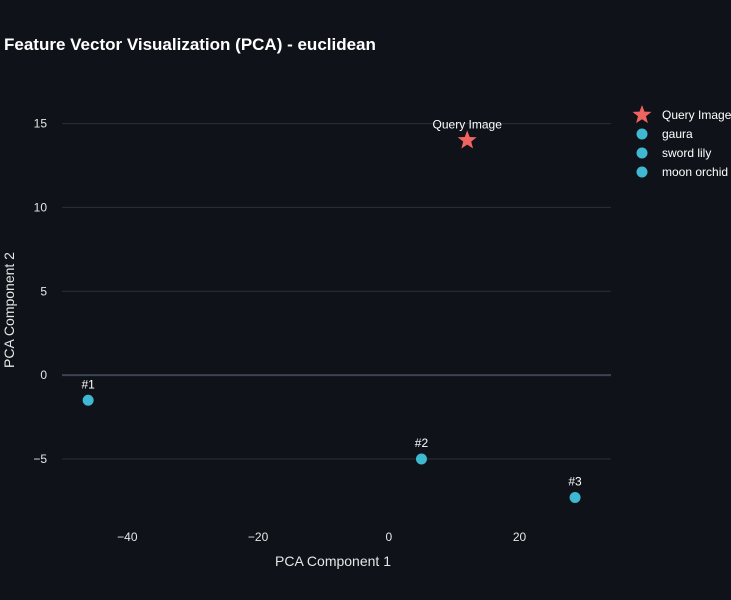  Describe the element at coordinates (41, 207) in the screenshot. I see `y-tick-label: 10` at that location.